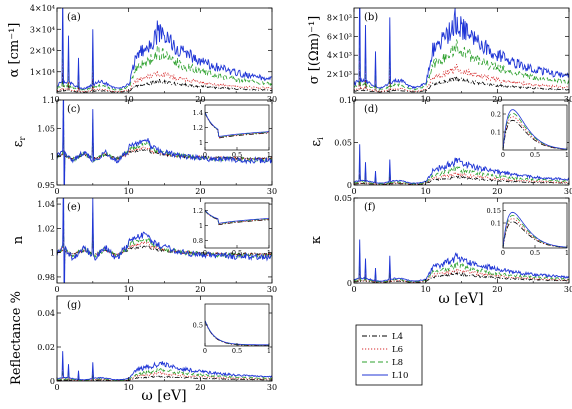 This screenshot has height=409, width=572. I want to click on y-axis-label-e: n, so click(18, 239).